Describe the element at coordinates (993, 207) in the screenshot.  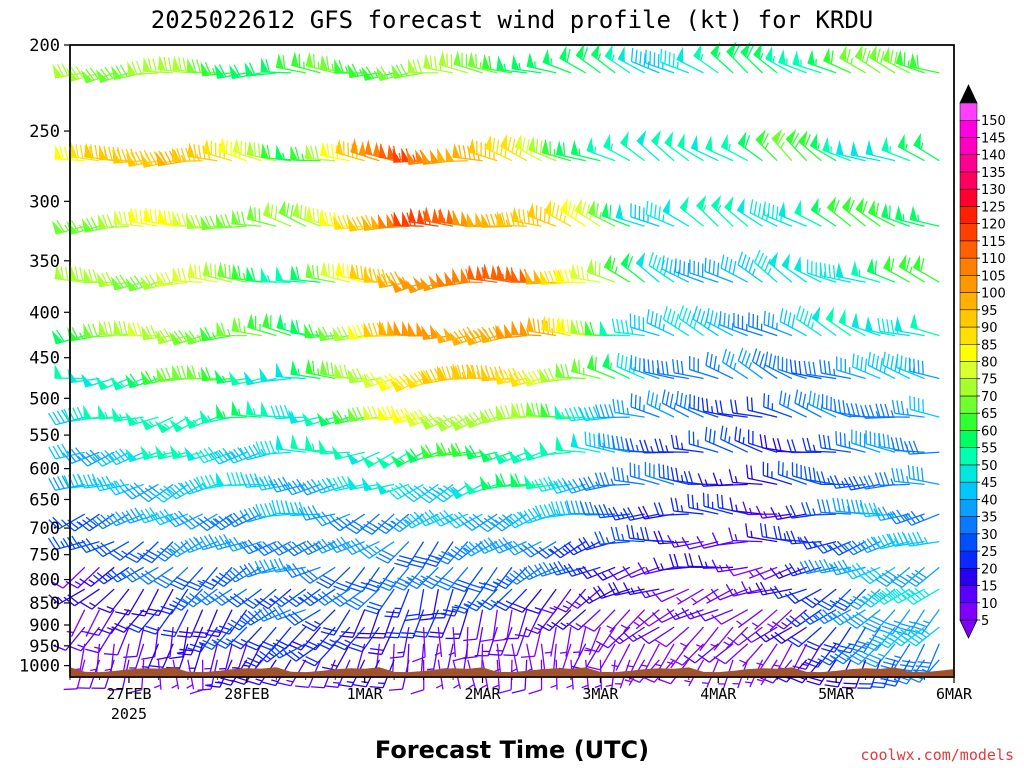
I see `colorbar-tick-label: 125` at that location.